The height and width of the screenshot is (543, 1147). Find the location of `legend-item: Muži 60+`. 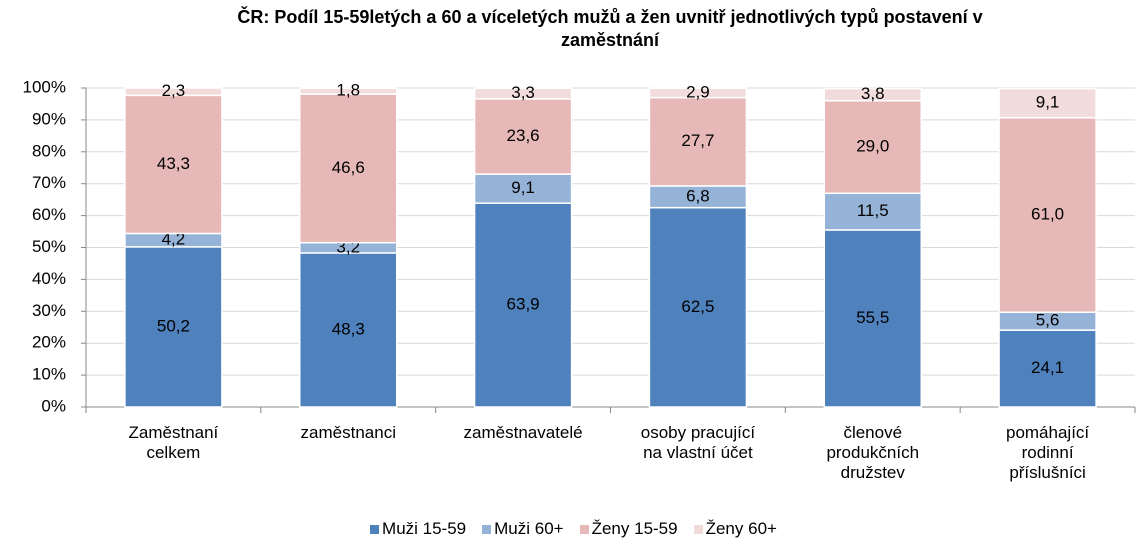

legend-item: Muži 60+ is located at coordinates (523, 529).